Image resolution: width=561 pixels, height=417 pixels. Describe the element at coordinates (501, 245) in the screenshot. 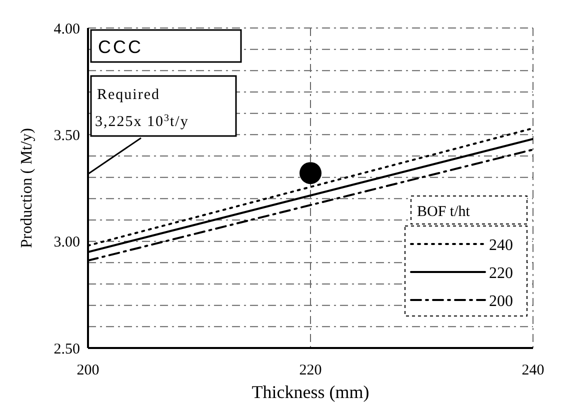

I see `legend-label: 240` at that location.